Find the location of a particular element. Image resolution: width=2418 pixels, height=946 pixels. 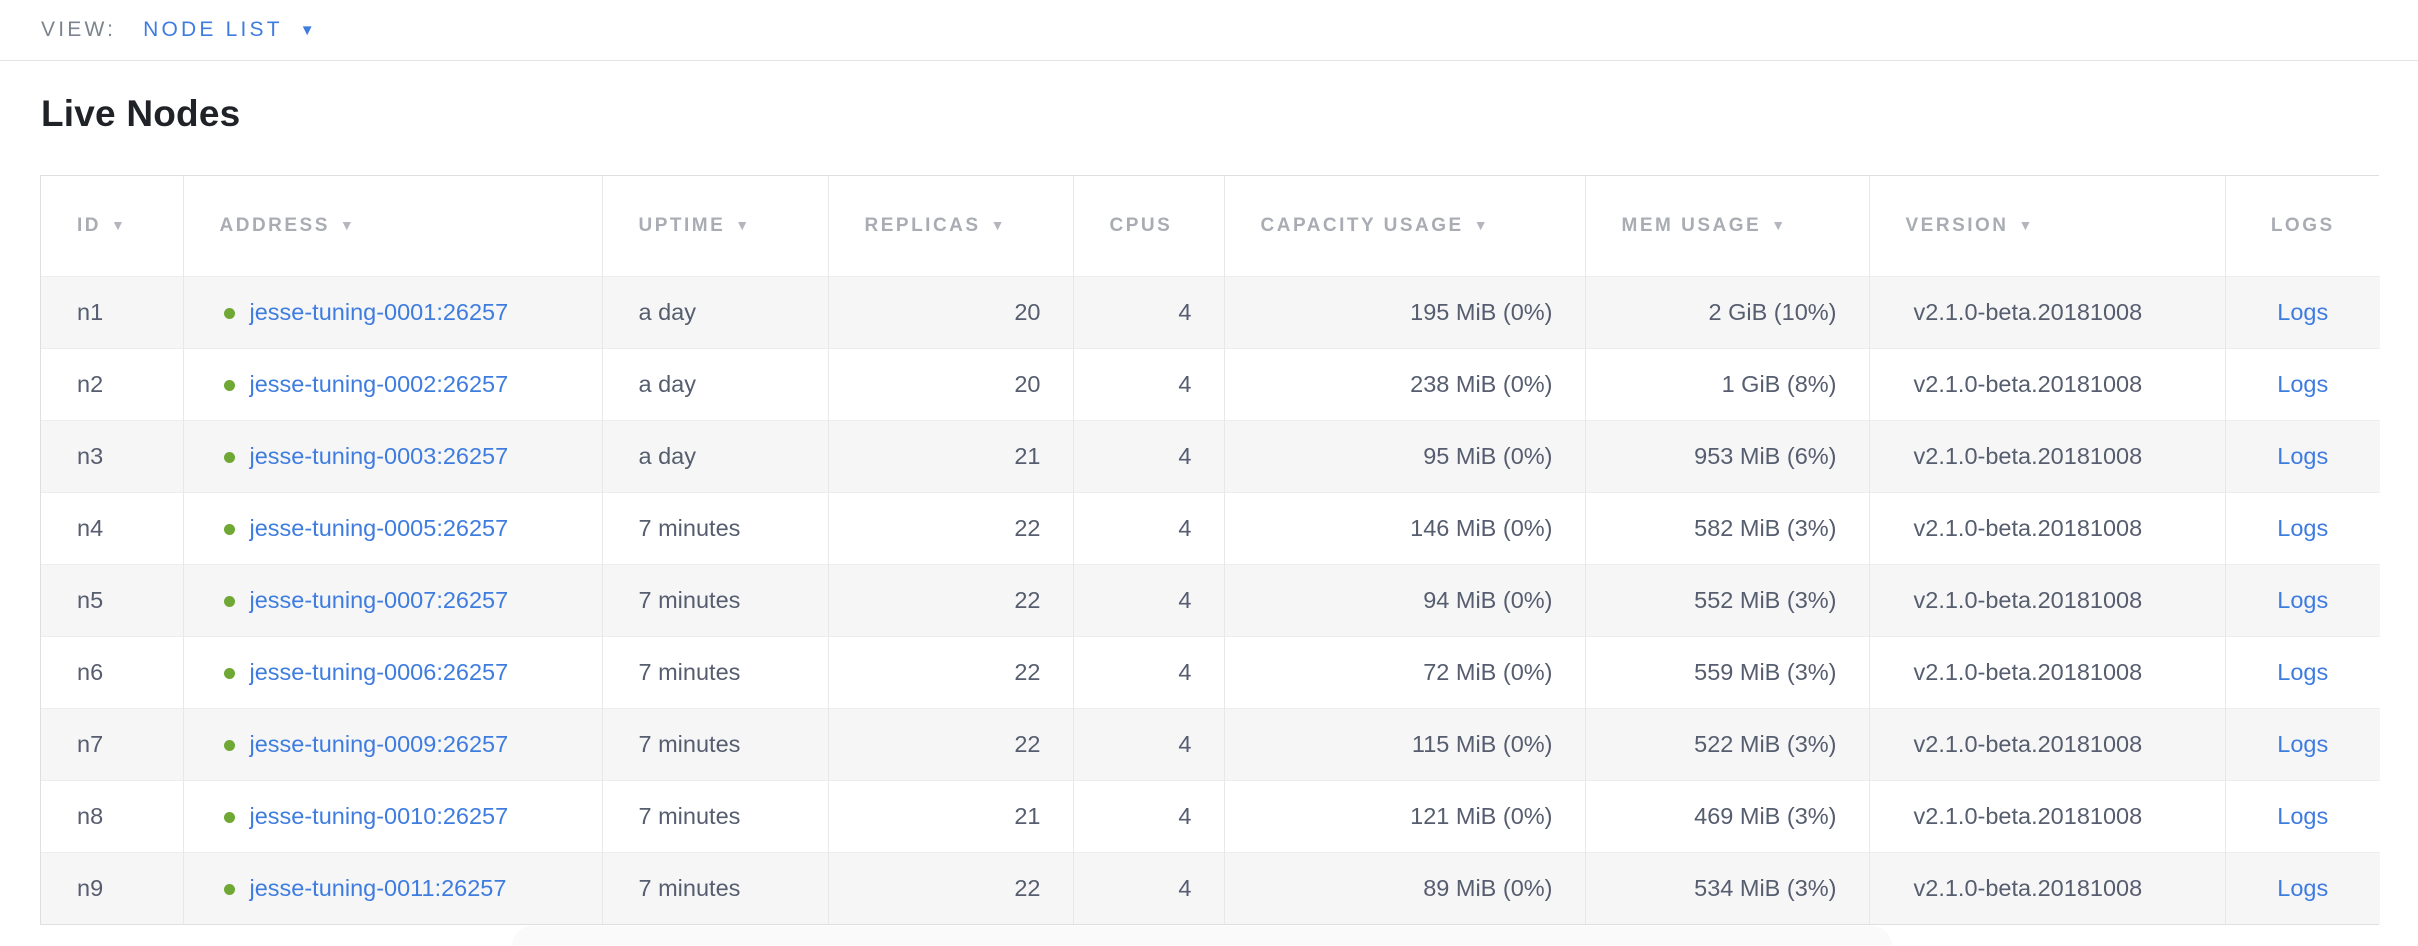

chevron-down-icon: ▼ is located at coordinates (307, 30).